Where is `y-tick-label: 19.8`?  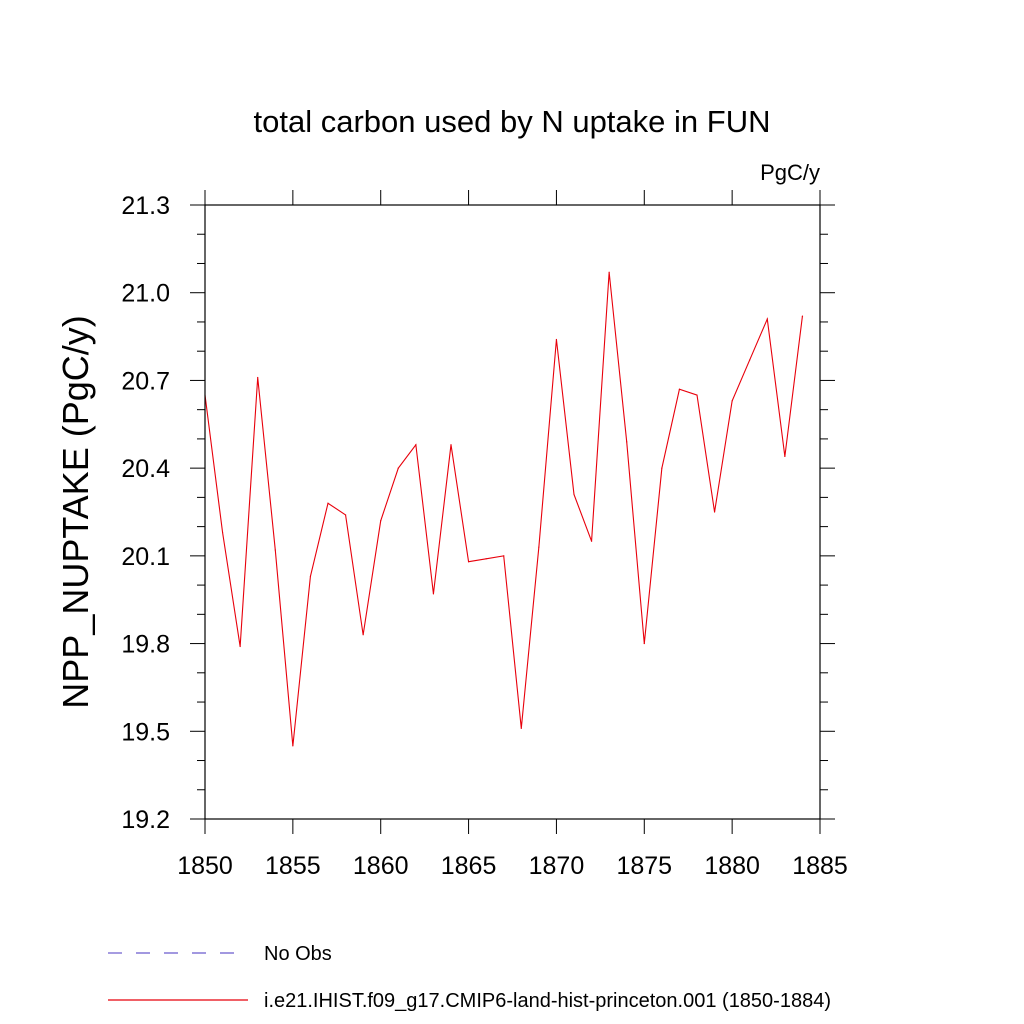 y-tick-label: 19.8 is located at coordinates (145, 645).